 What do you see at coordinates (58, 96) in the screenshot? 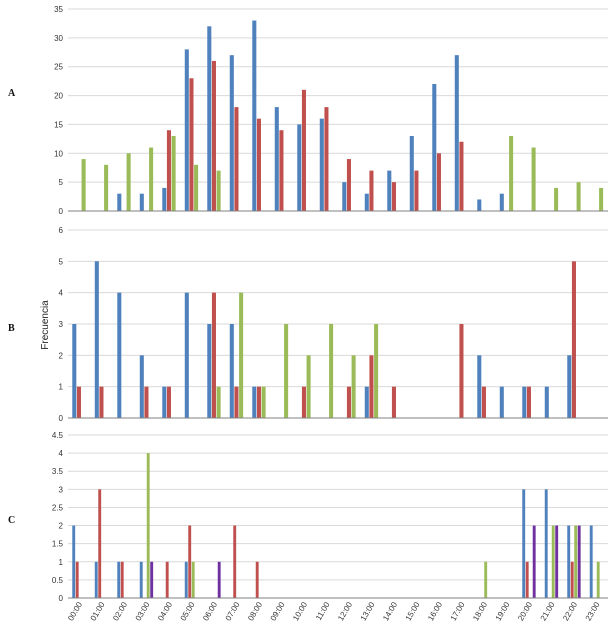
I see `y-tick-label: 20` at bounding box center [58, 96].